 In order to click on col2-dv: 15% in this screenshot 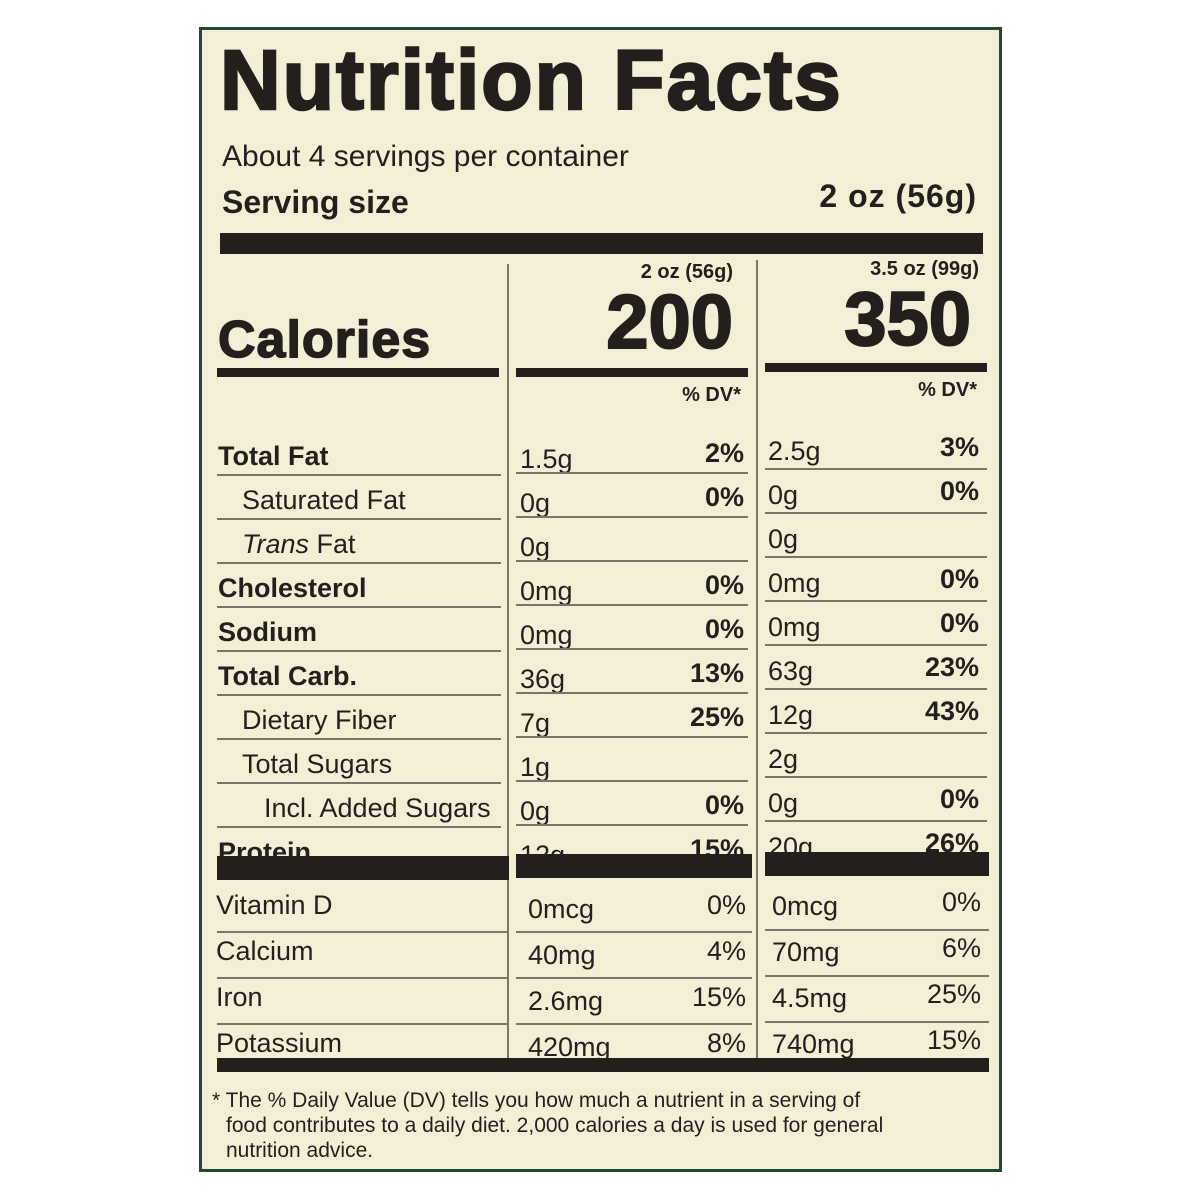, I will do `click(953, 1040)`.